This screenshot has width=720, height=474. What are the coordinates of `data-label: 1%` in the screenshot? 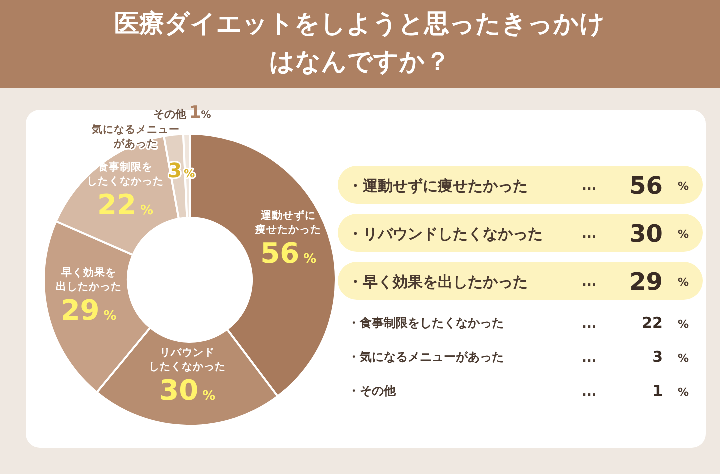 It's located at (200, 113).